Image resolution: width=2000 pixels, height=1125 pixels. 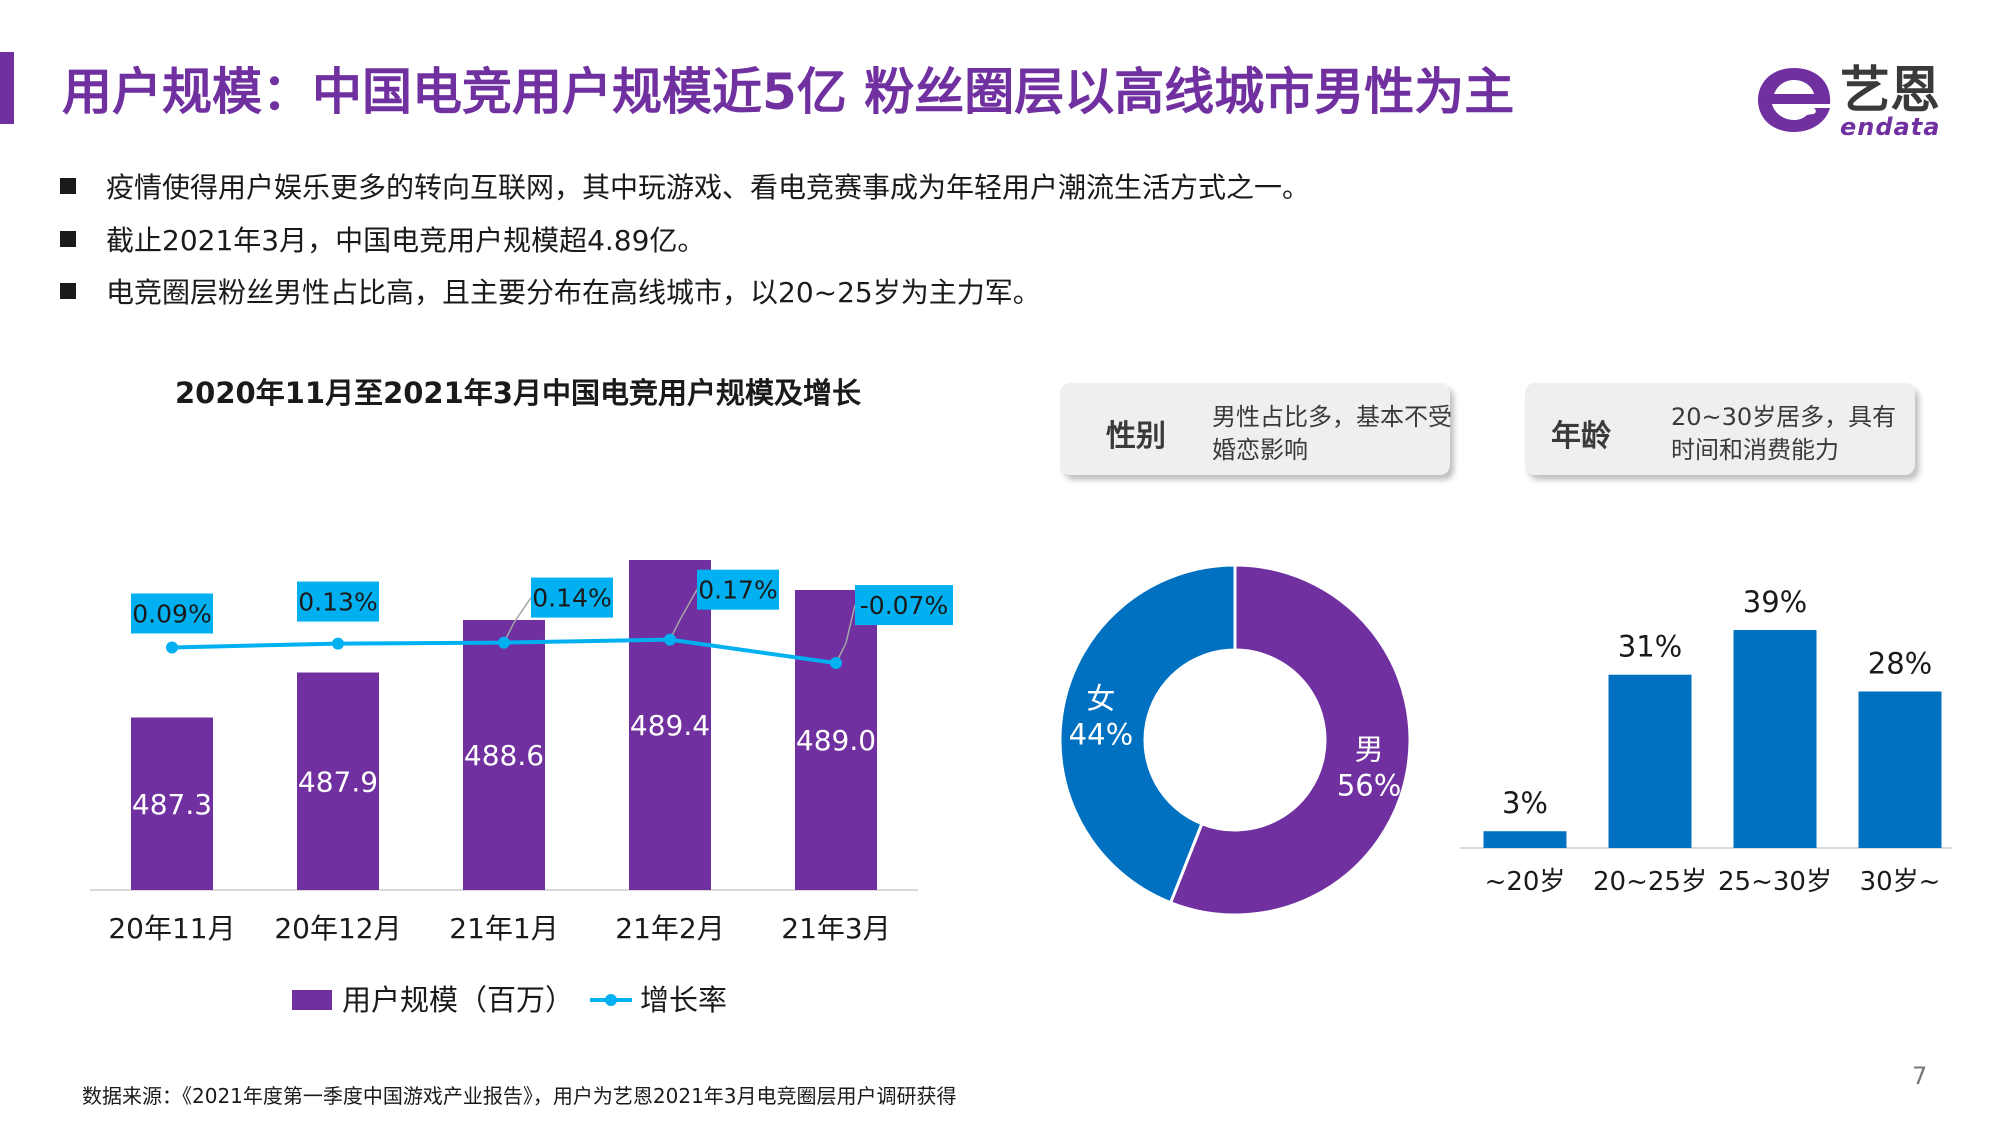 What do you see at coordinates (1650, 647) in the screenshot?
I see `age-bar-value: 31%` at bounding box center [1650, 647].